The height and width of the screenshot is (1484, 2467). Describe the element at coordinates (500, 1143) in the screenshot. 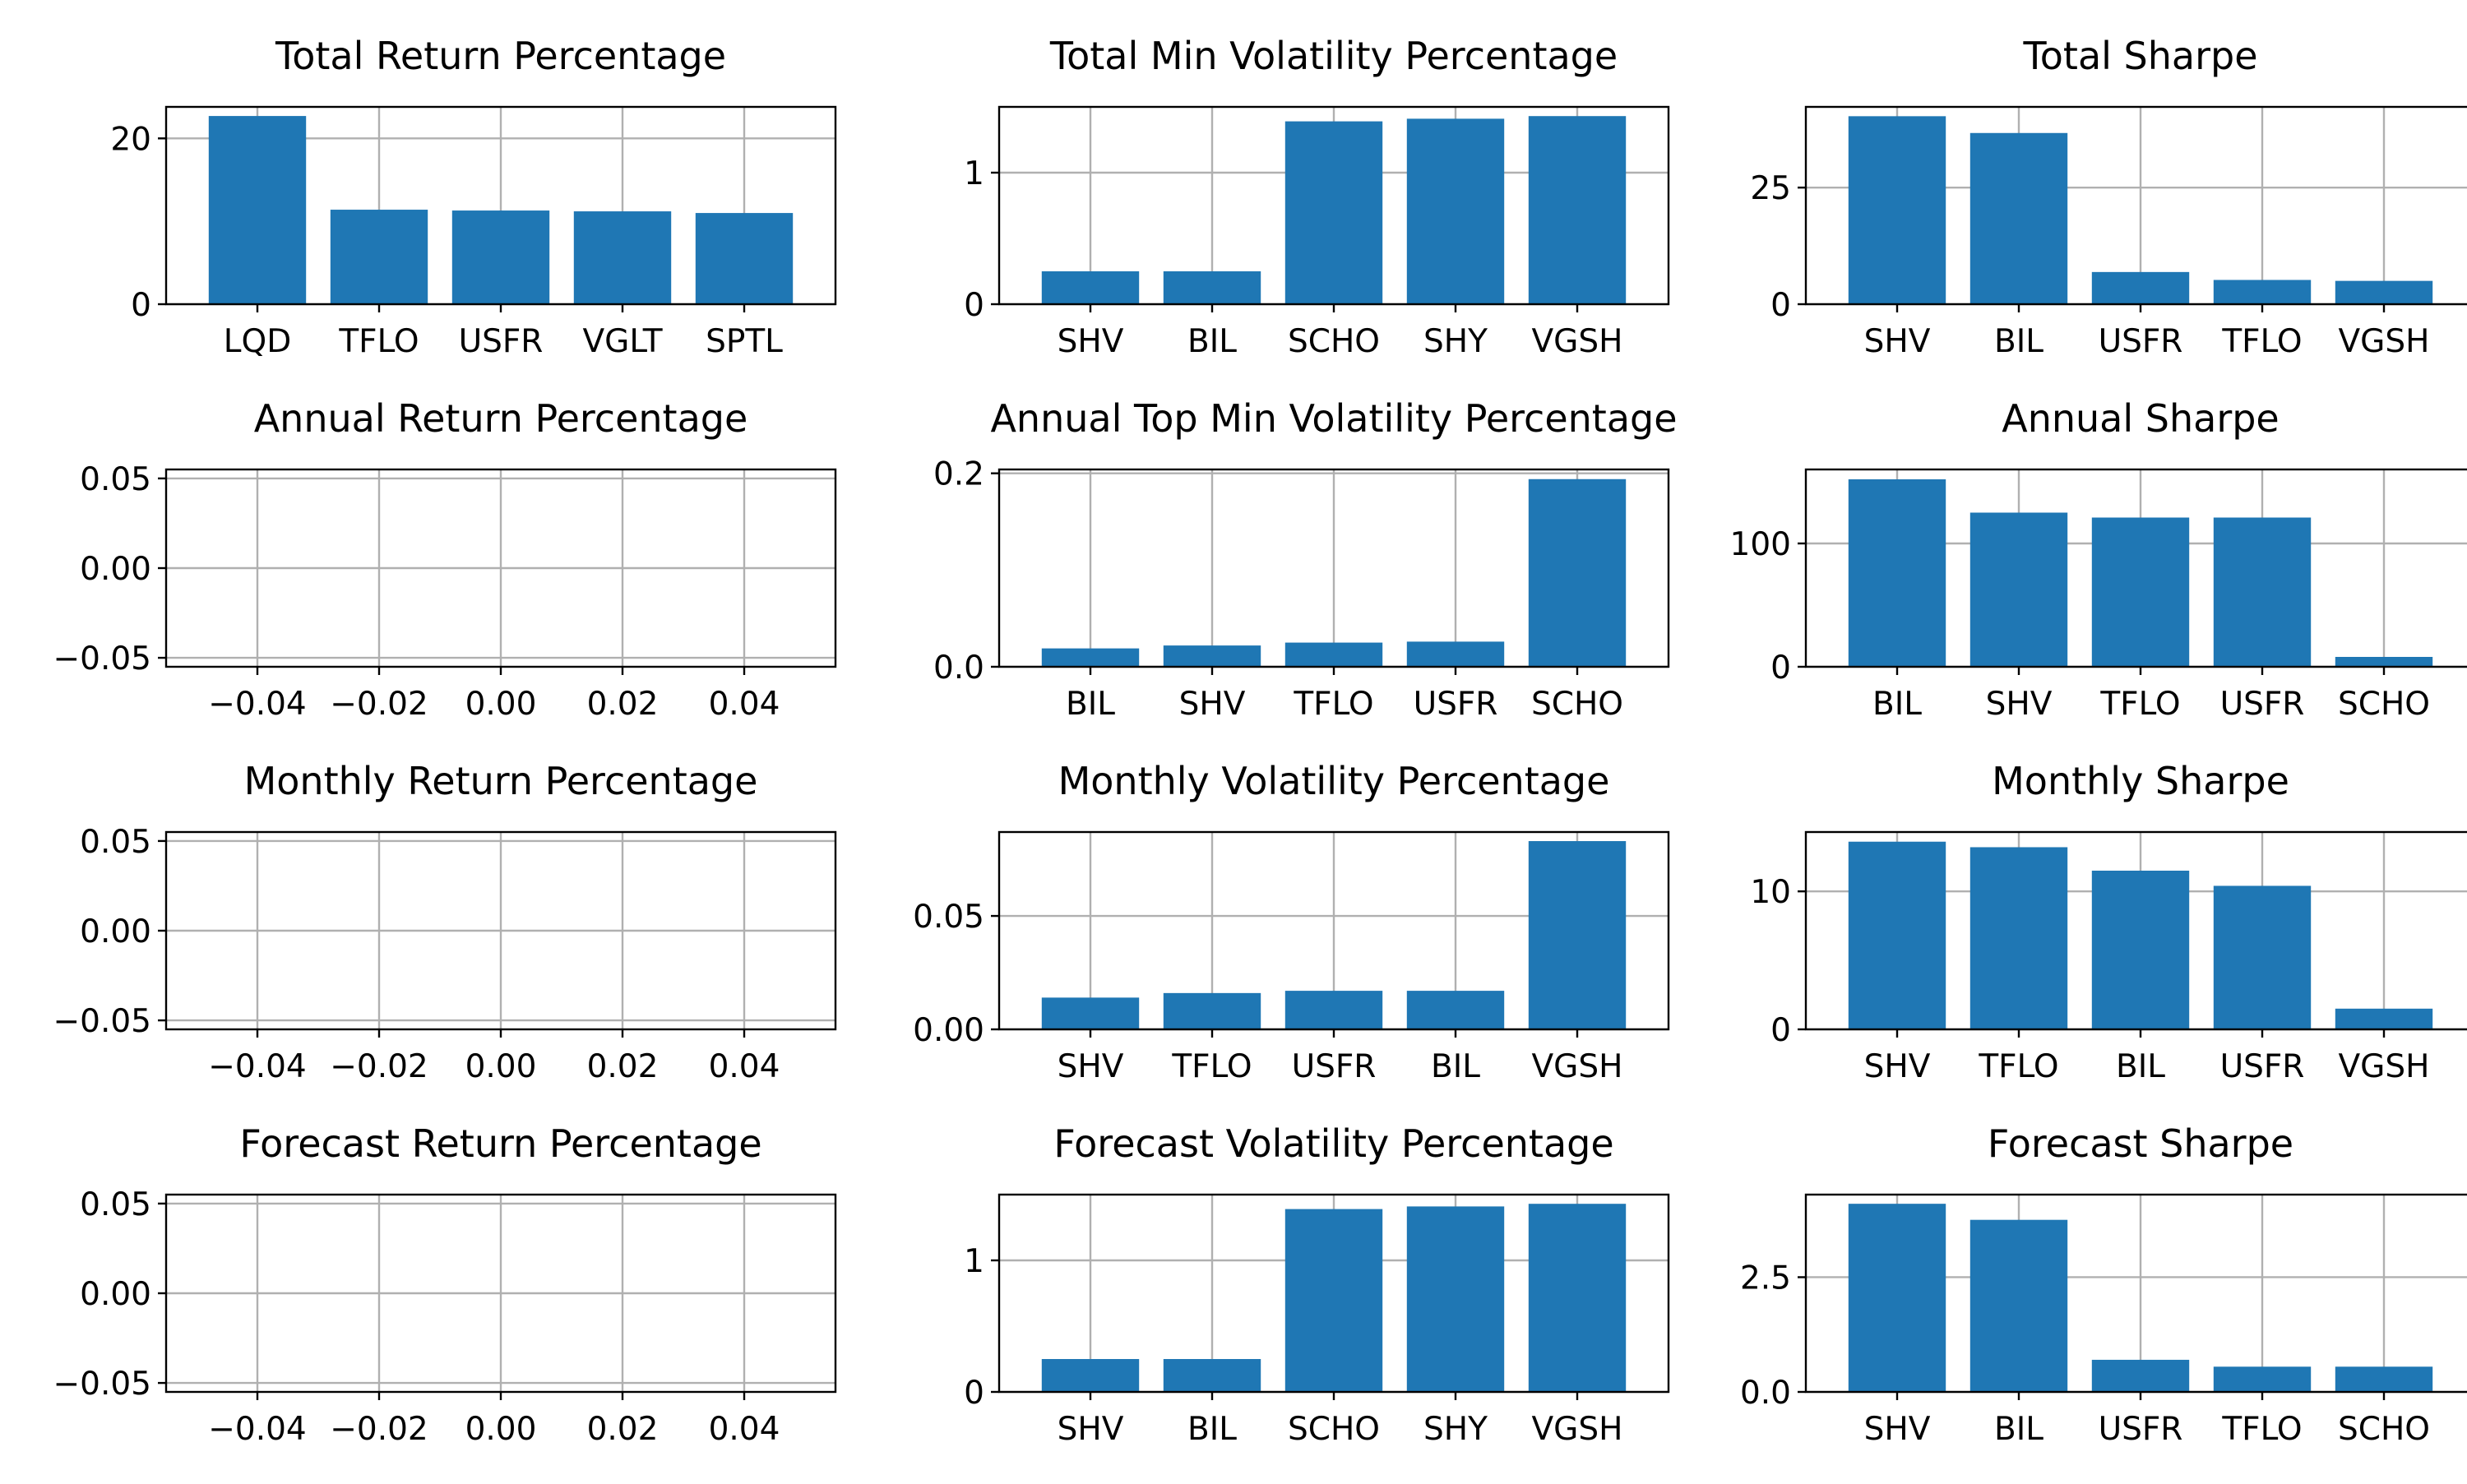

I see `chart-title: Forecast Return Percentage` at that location.